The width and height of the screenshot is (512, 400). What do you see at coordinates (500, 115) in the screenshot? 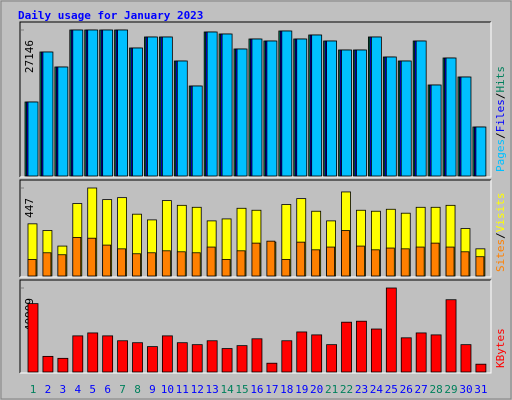
I see `legend-entry: Files` at bounding box center [500, 115].